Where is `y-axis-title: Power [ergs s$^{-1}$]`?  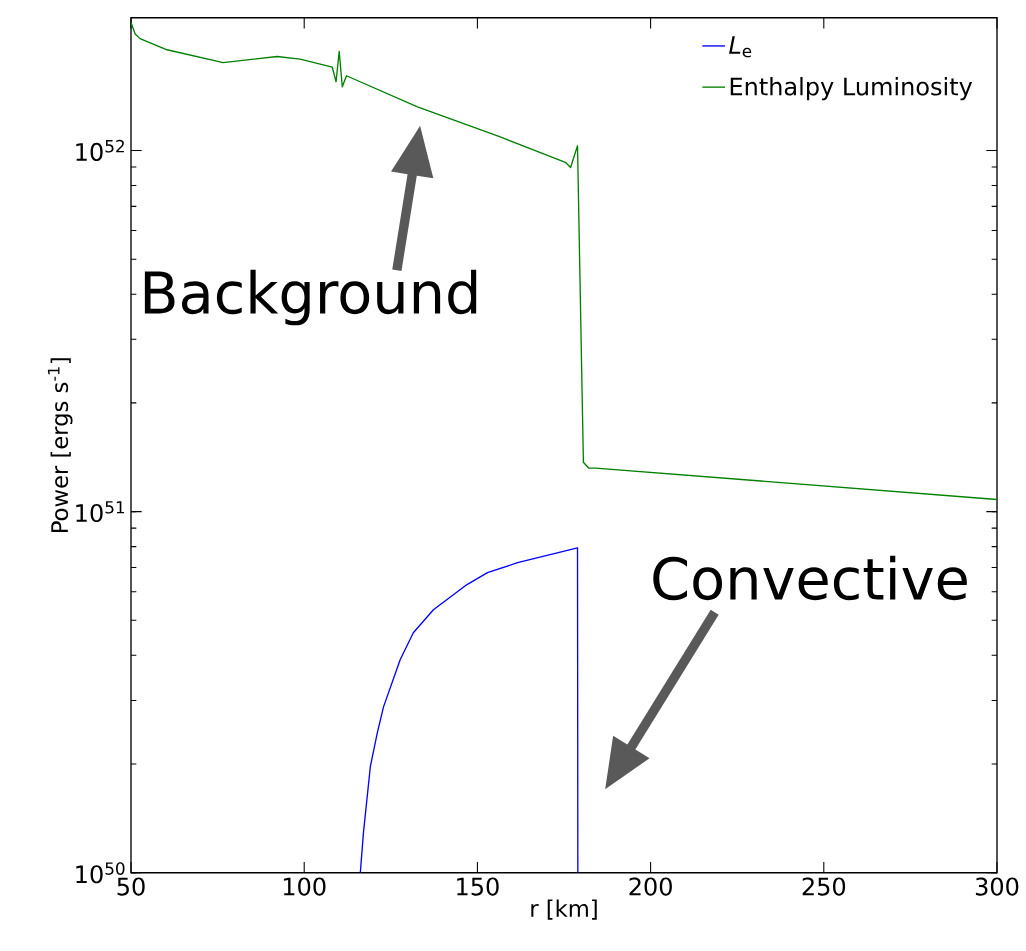 y-axis-title: Power [ergs s$^{-1}$] is located at coordinates (60, 445).